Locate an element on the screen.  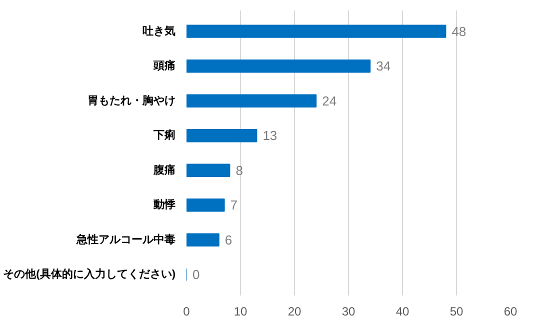
x-tick-label: 0 is located at coordinates (186, 311).